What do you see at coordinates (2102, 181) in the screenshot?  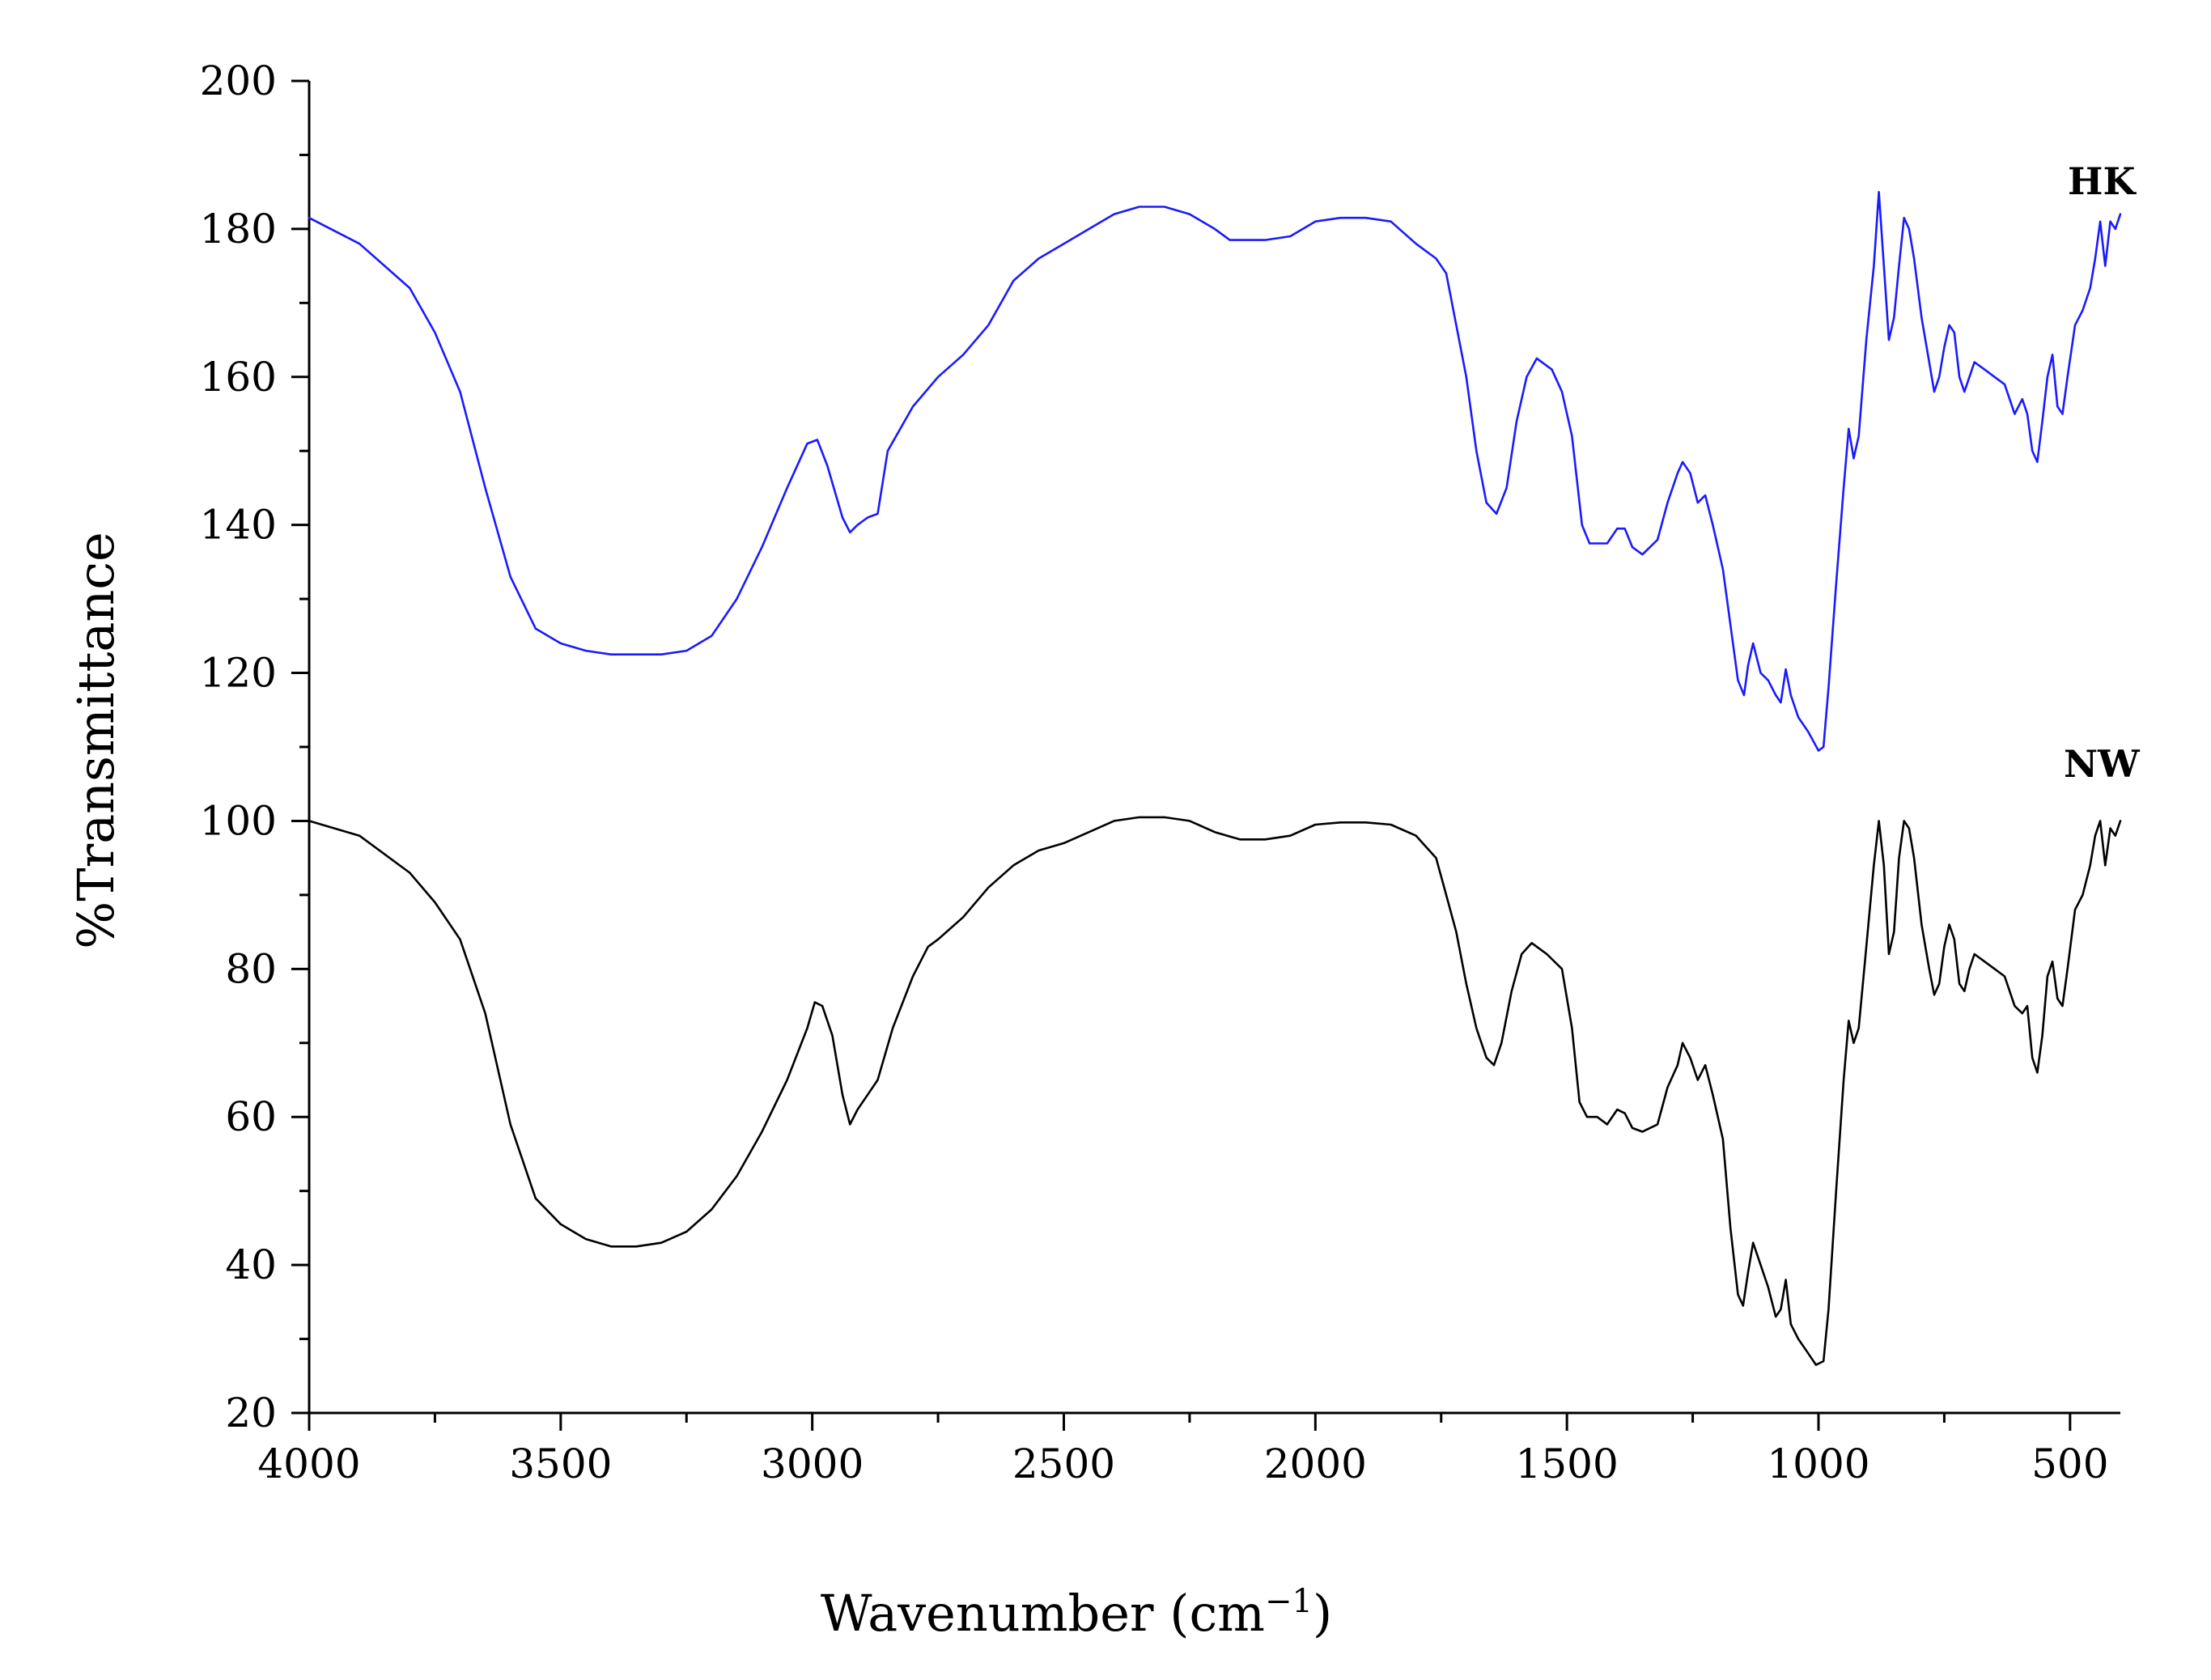 I see `series-label-hk: HK` at bounding box center [2102, 181].